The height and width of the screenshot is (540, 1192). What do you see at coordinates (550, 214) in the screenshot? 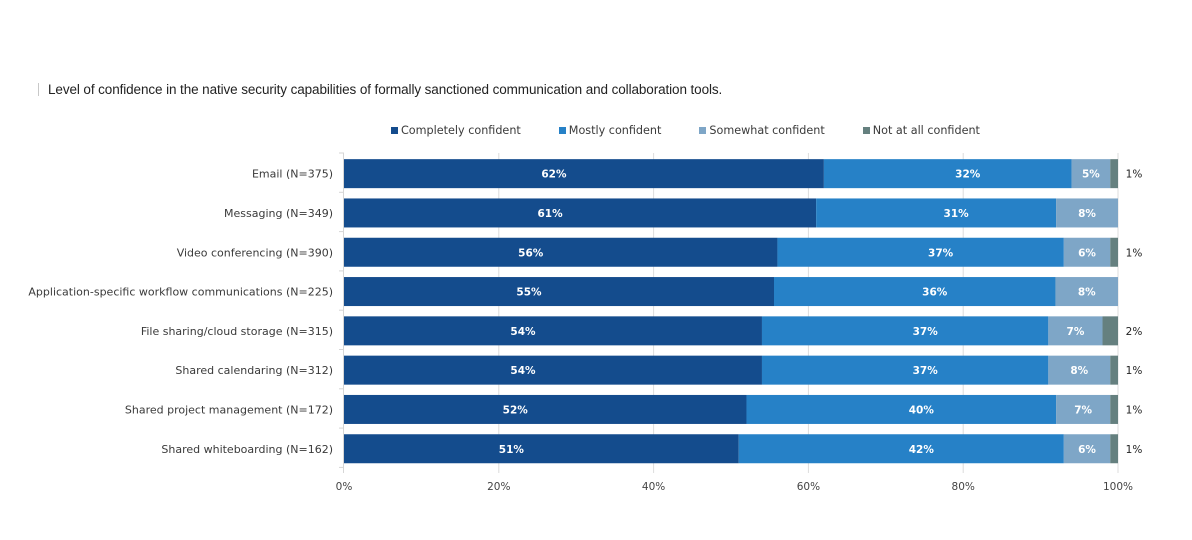
I see `data-label: 61%` at bounding box center [550, 214].